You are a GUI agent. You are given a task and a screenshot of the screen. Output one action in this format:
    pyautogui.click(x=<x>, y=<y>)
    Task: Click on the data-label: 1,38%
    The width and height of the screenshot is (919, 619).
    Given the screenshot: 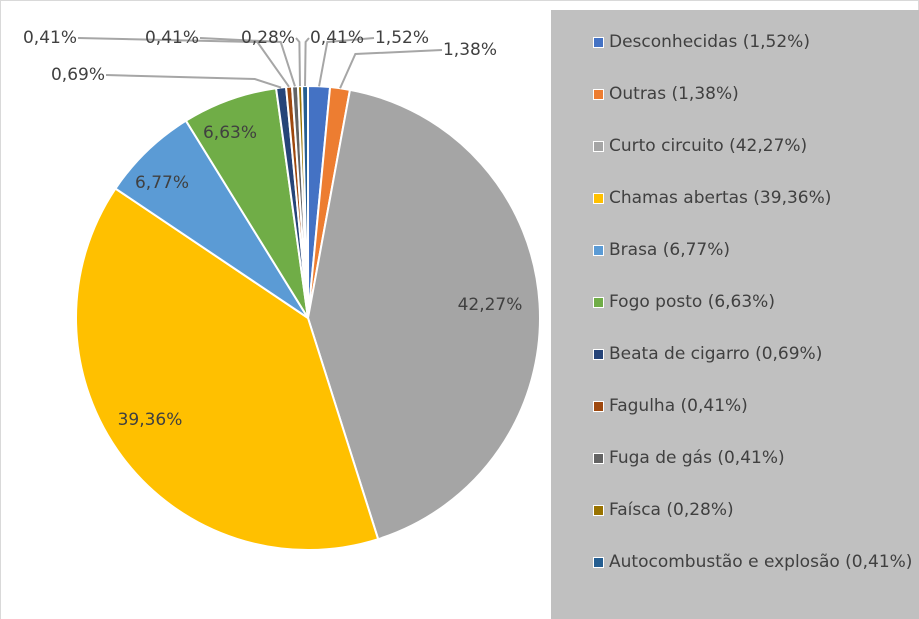 What is the action you would take?
    pyautogui.click(x=470, y=50)
    